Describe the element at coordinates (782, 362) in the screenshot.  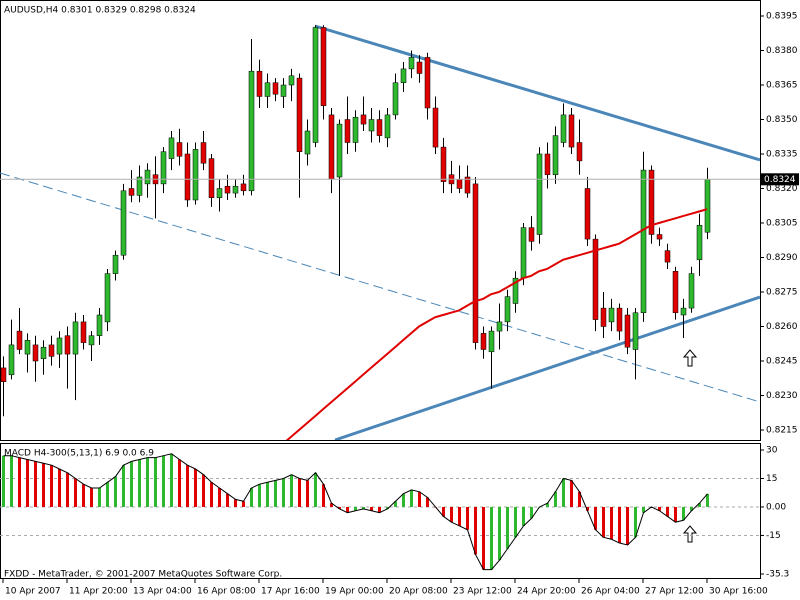
I see `y-tick-label: 0.8245` at that location.